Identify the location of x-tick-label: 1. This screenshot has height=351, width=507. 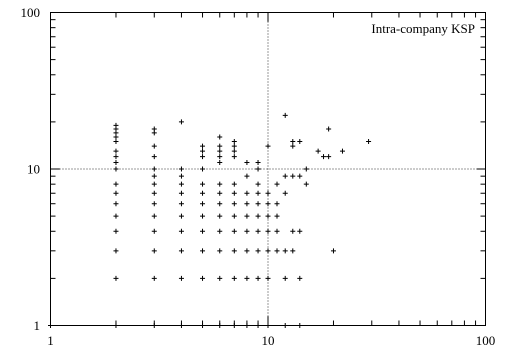
(50, 340).